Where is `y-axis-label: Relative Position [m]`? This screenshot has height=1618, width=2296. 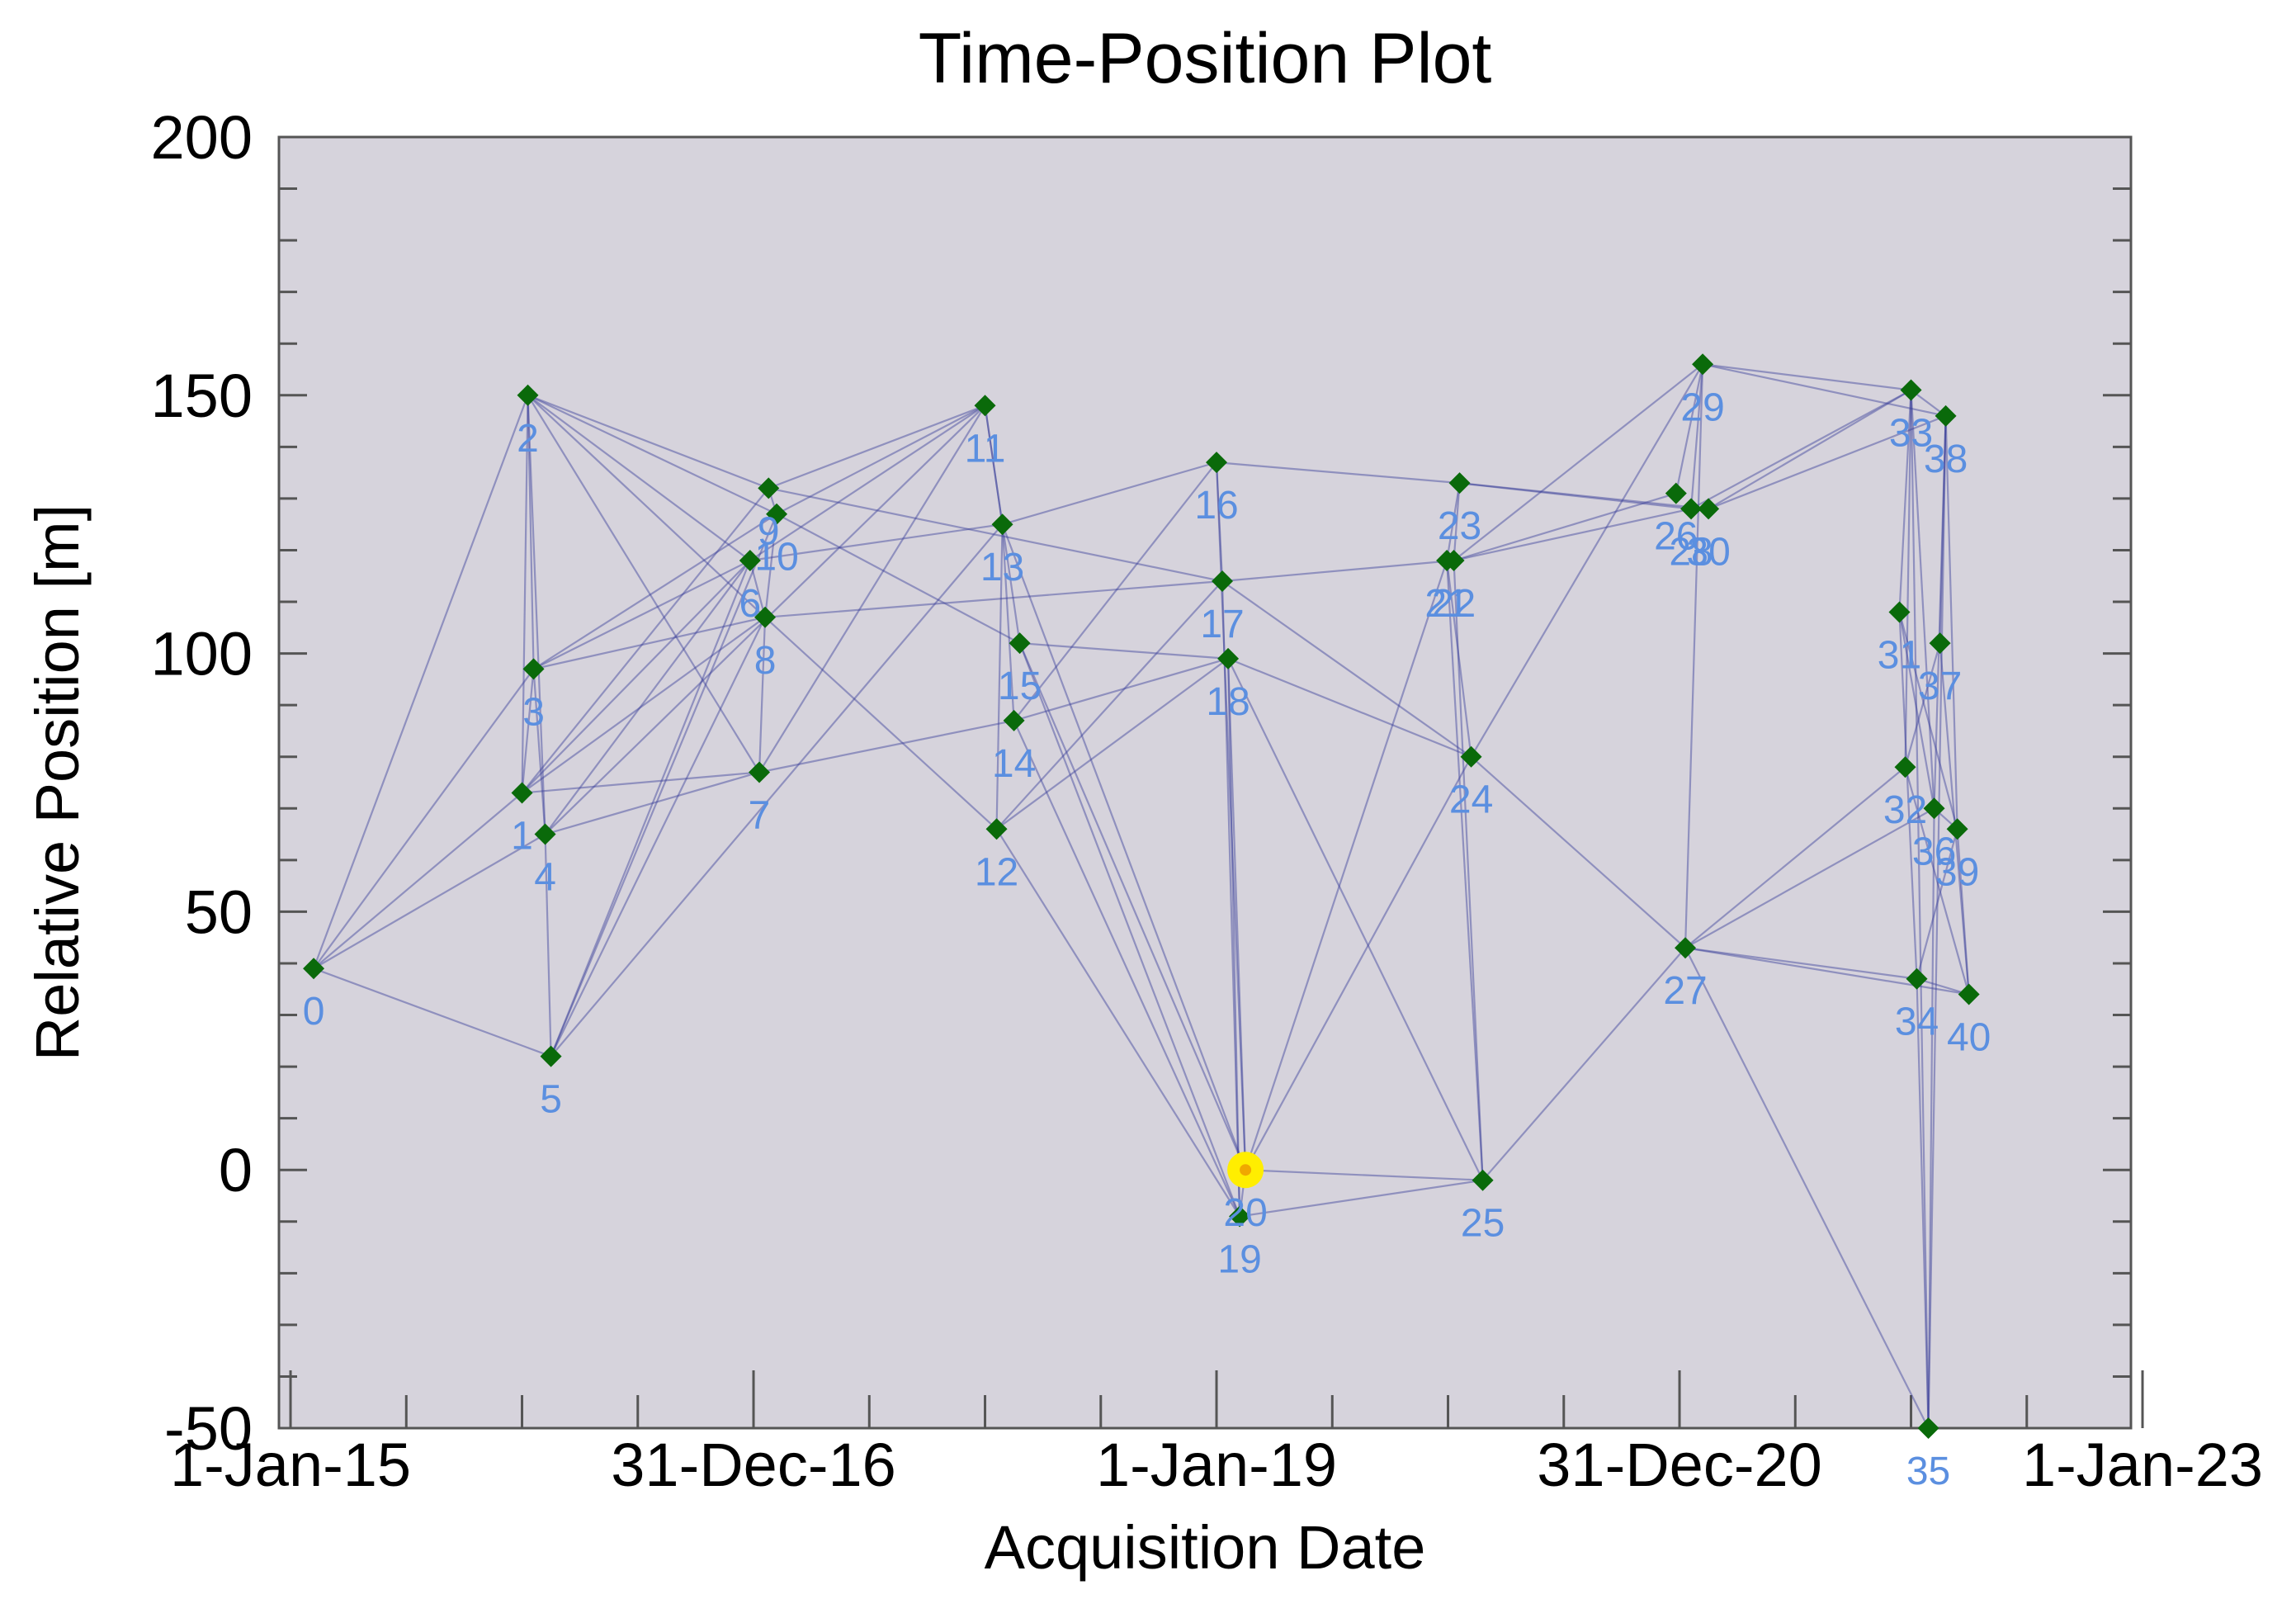 y-axis-label: Relative Position [m] is located at coordinates (58, 783).